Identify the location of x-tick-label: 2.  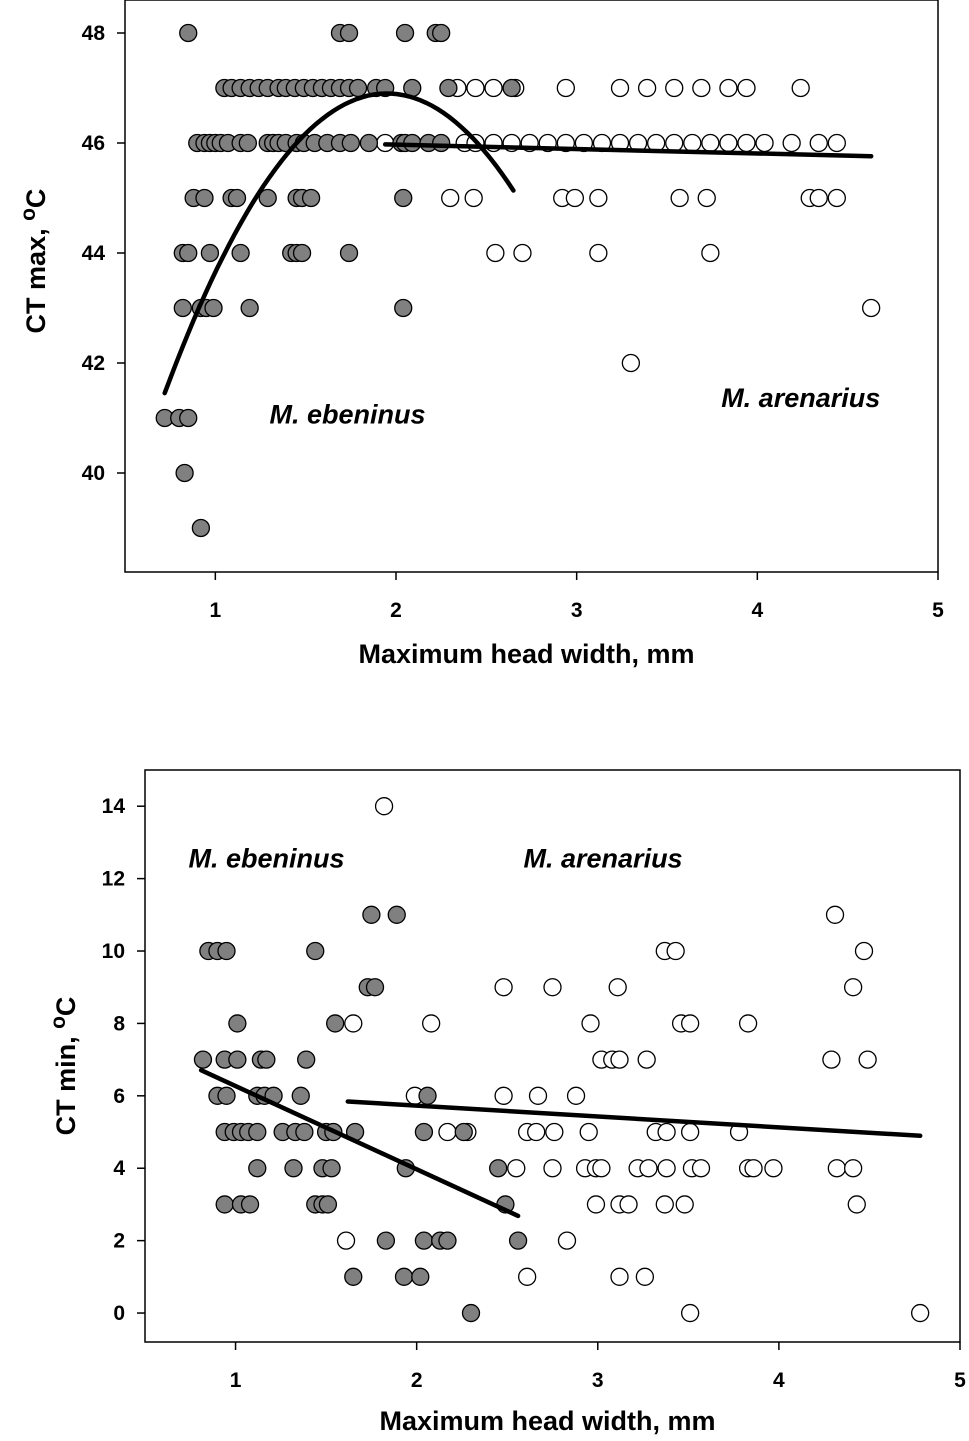
(396, 610).